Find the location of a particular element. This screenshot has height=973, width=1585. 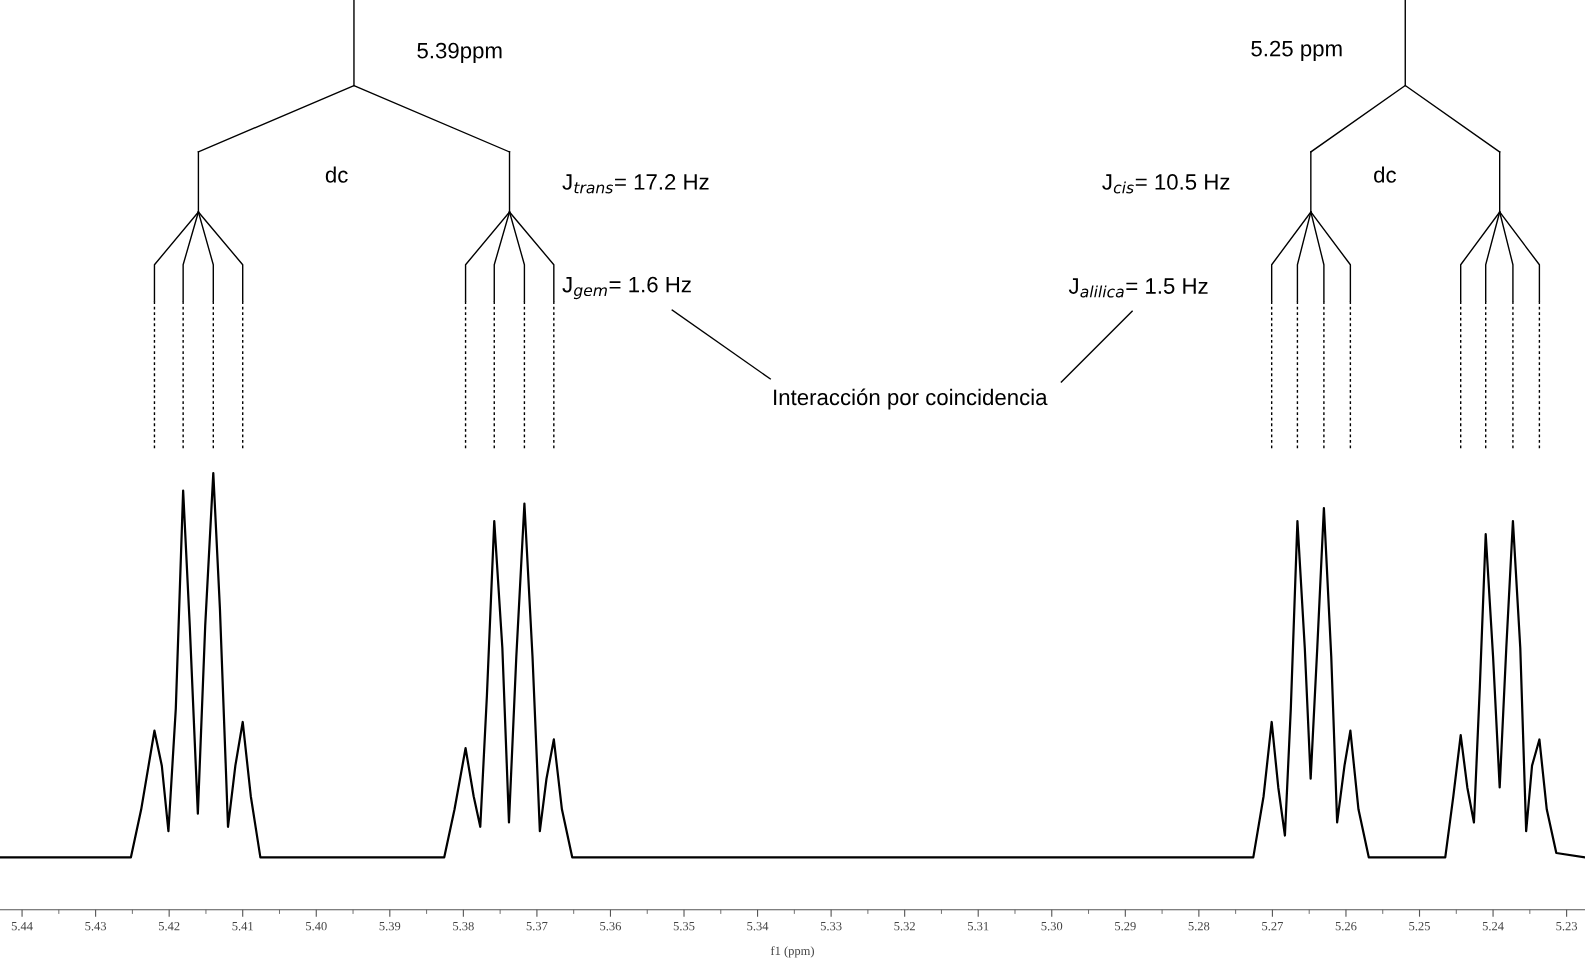

text: 5.39ppm is located at coordinates (459, 52).